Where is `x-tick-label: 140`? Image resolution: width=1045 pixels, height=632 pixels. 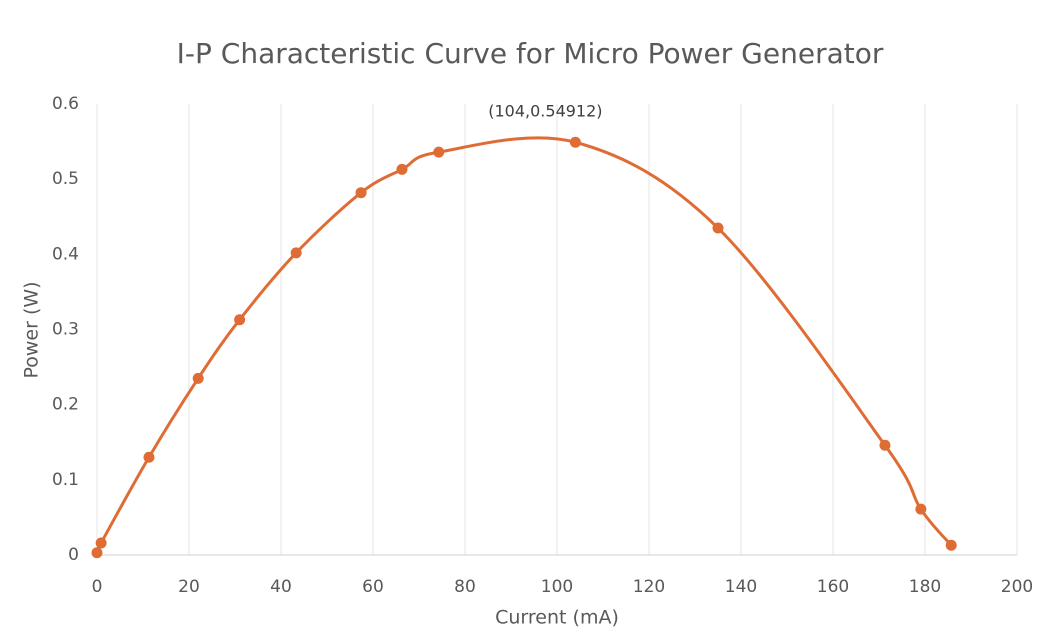
x-tick-label: 140 is located at coordinates (741, 587).